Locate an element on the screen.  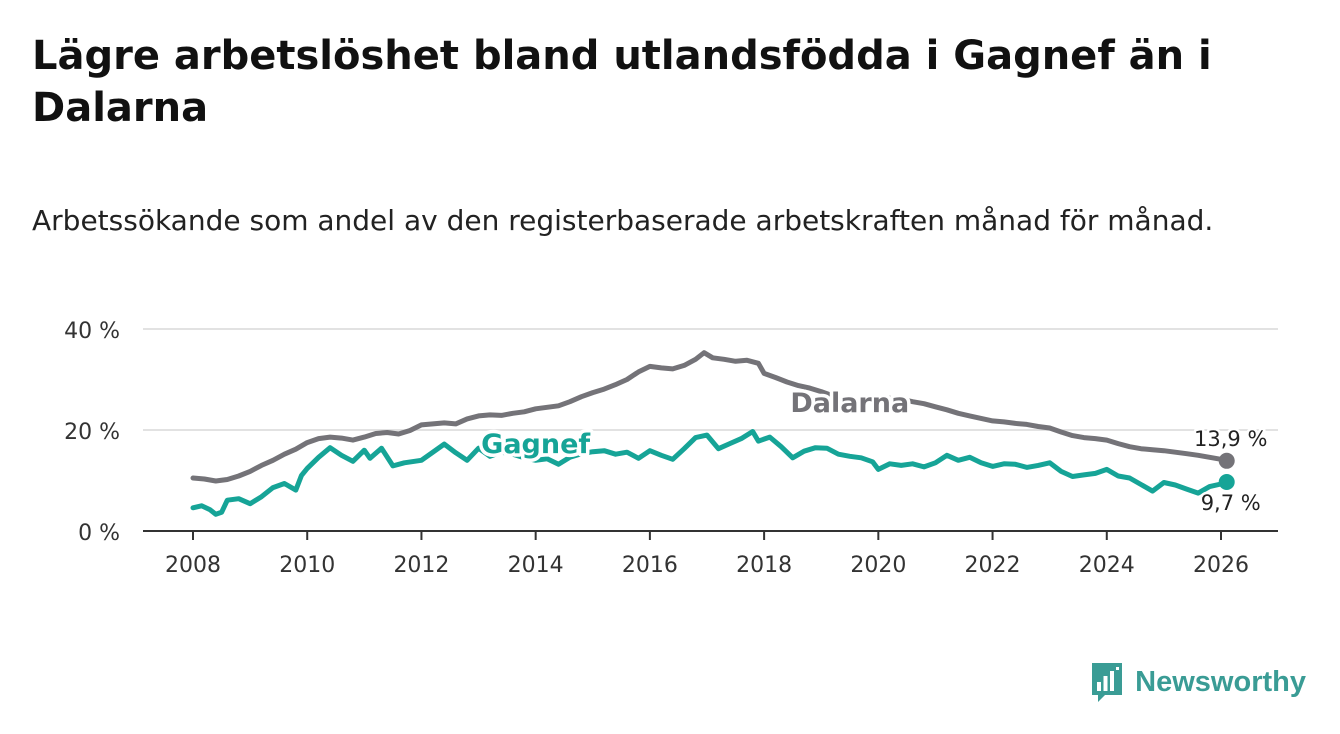
brand-logo: Newsworthy is located at coordinates (1197, 682).